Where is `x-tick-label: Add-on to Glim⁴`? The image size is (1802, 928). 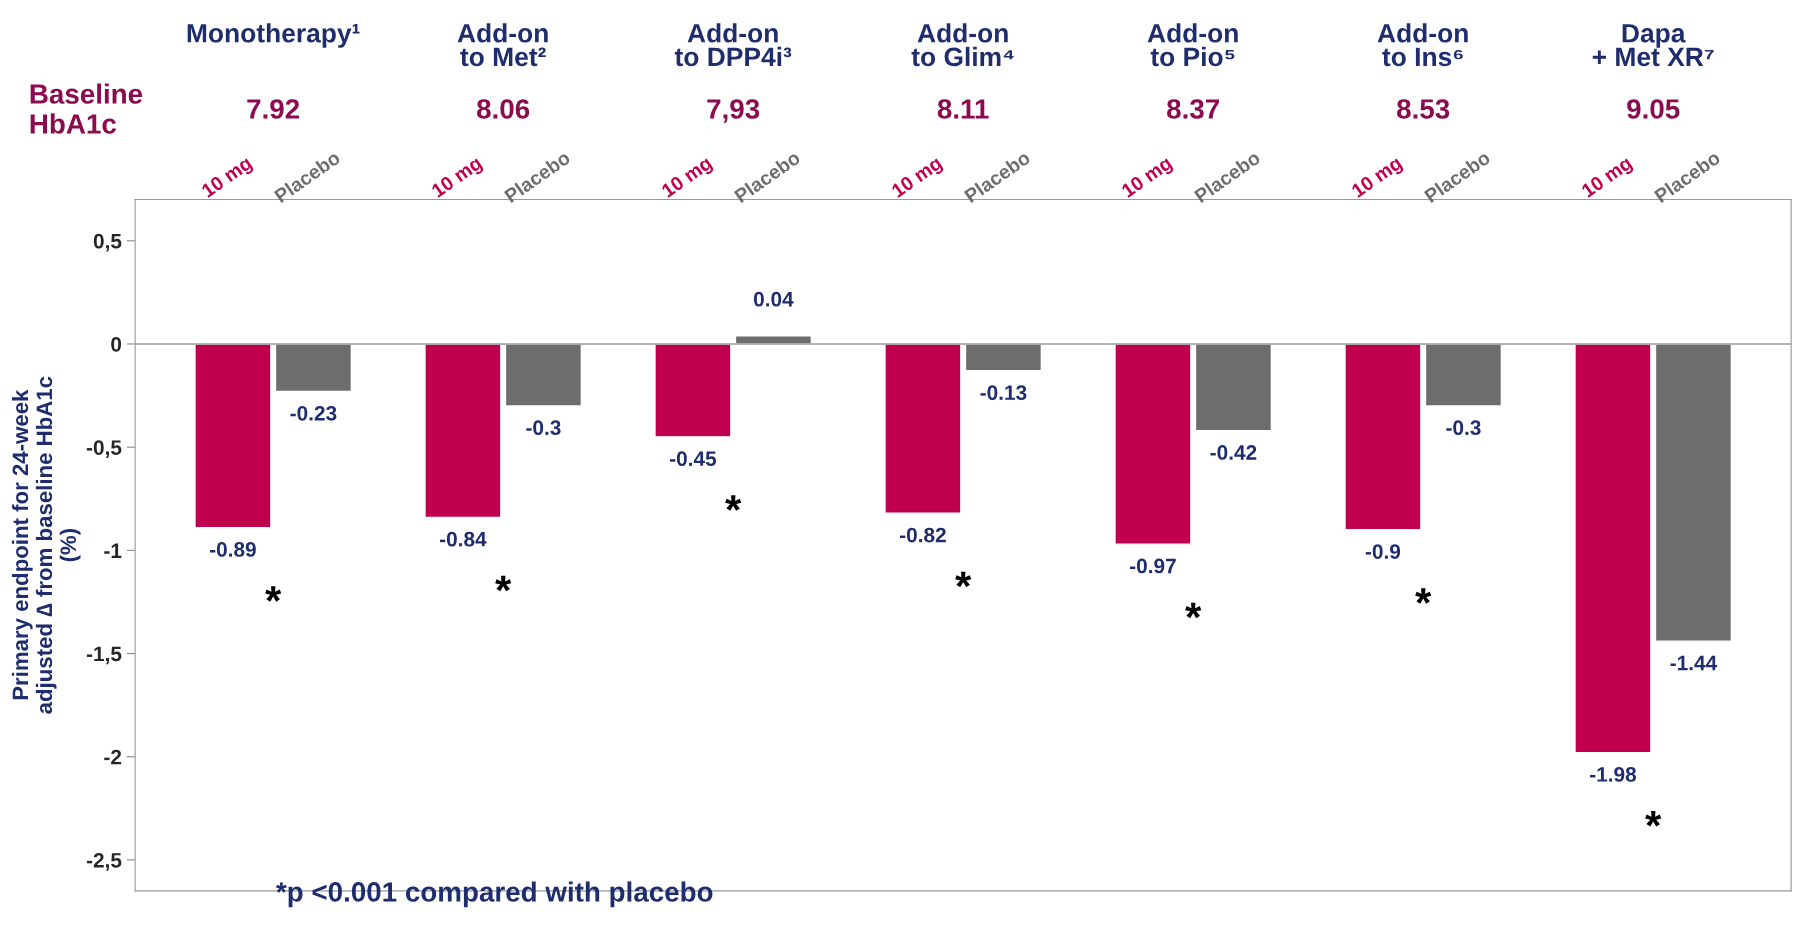 x-tick-label: Add-on to Glim⁴ is located at coordinates (962, 45).